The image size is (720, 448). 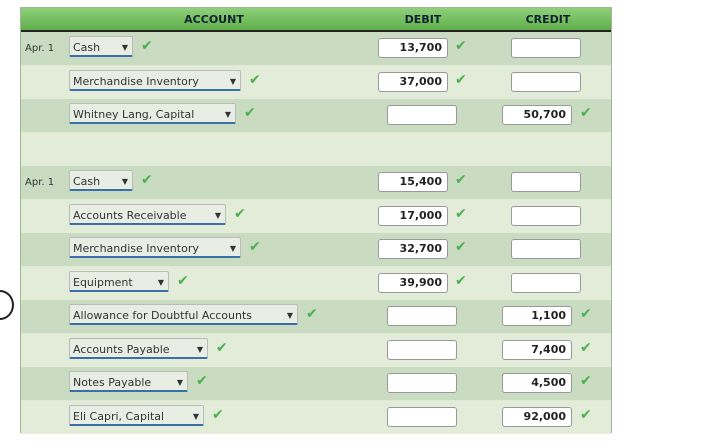 I want to click on account-dropdown: Accounts Receivable ▼, so click(x=147, y=214).